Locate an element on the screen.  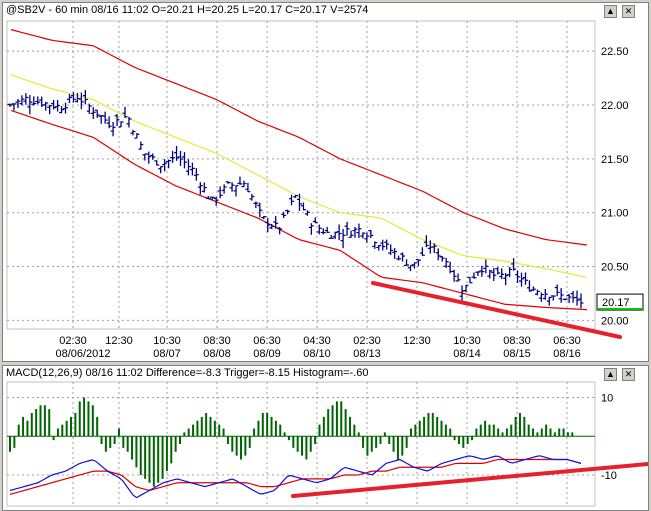
price-x-date-label: 08/08 is located at coordinates (217, 354).